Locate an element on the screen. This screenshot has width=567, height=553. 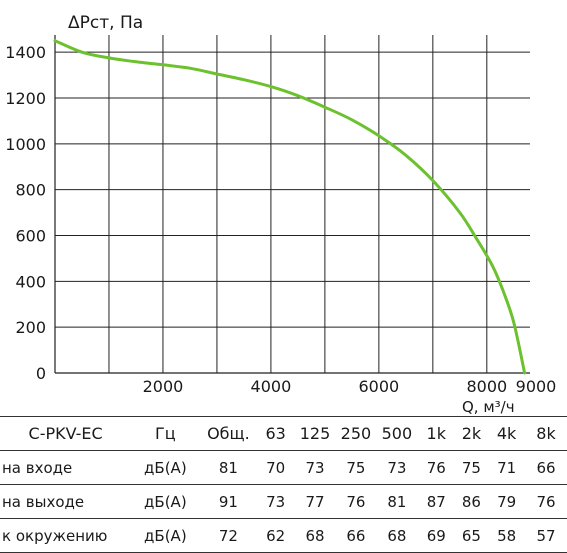
x-tick-label: 2000 is located at coordinates (163, 386).